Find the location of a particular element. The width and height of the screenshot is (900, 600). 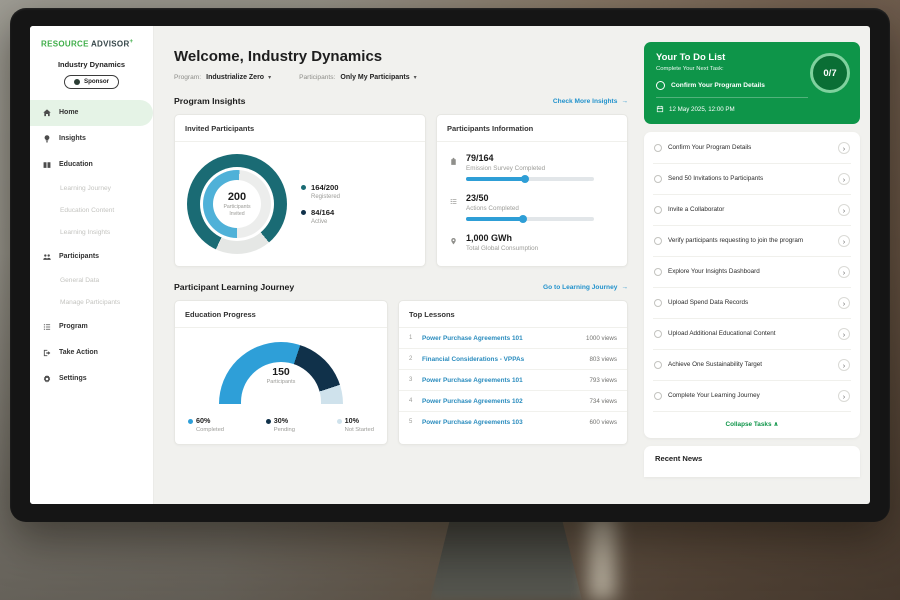

sponsor-badge-label: Sponsor is located at coordinates (96, 82).